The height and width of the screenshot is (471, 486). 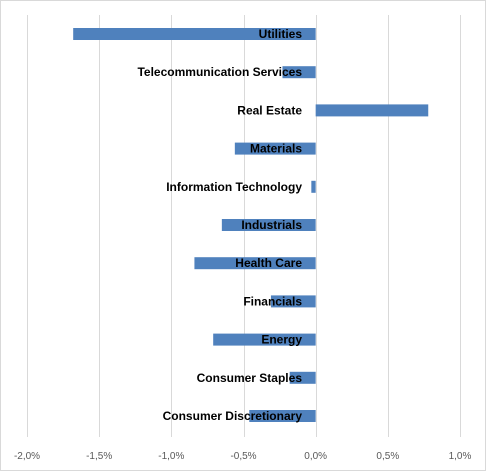 What do you see at coordinates (219, 72) in the screenshot?
I see `category-label: Telecommunication Services` at bounding box center [219, 72].